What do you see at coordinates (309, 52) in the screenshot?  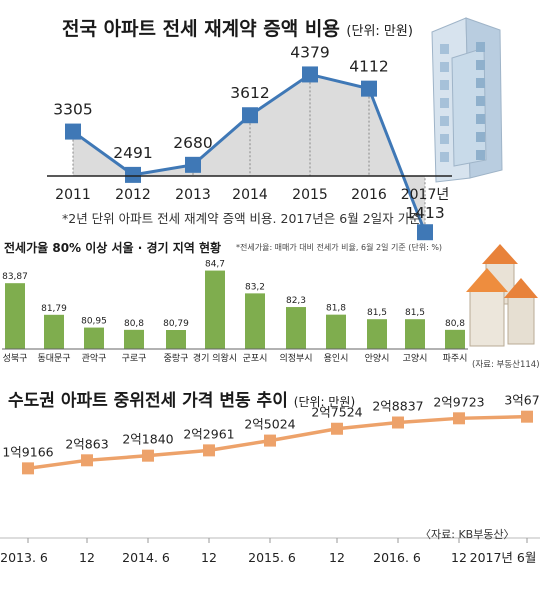 I see `data-label: 4379` at bounding box center [309, 52].